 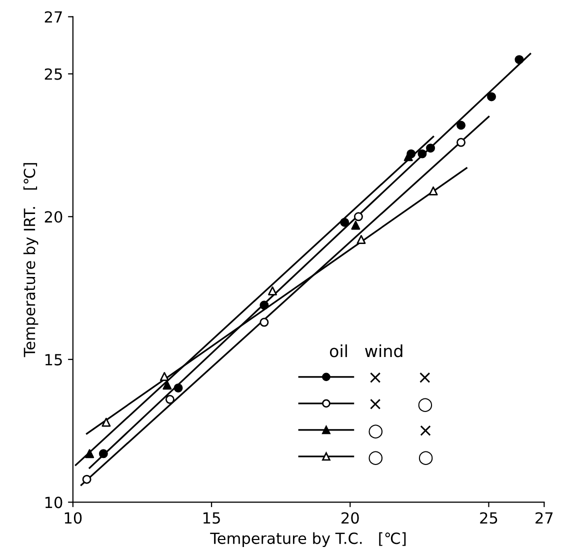 I want to click on legend-label: ○ ○, so click(x=400, y=458).